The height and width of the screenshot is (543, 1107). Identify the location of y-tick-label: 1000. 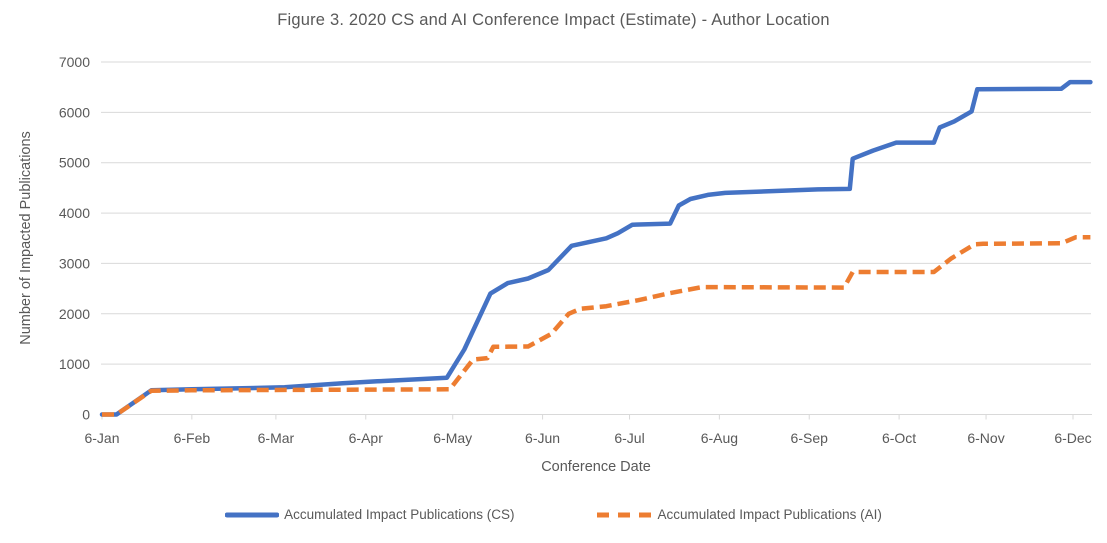
(74, 364).